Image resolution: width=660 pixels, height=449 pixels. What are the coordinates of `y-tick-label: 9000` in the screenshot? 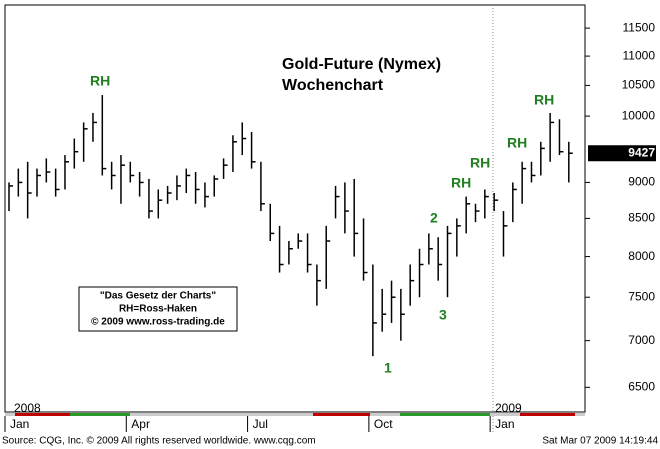 It's located at (641, 182).